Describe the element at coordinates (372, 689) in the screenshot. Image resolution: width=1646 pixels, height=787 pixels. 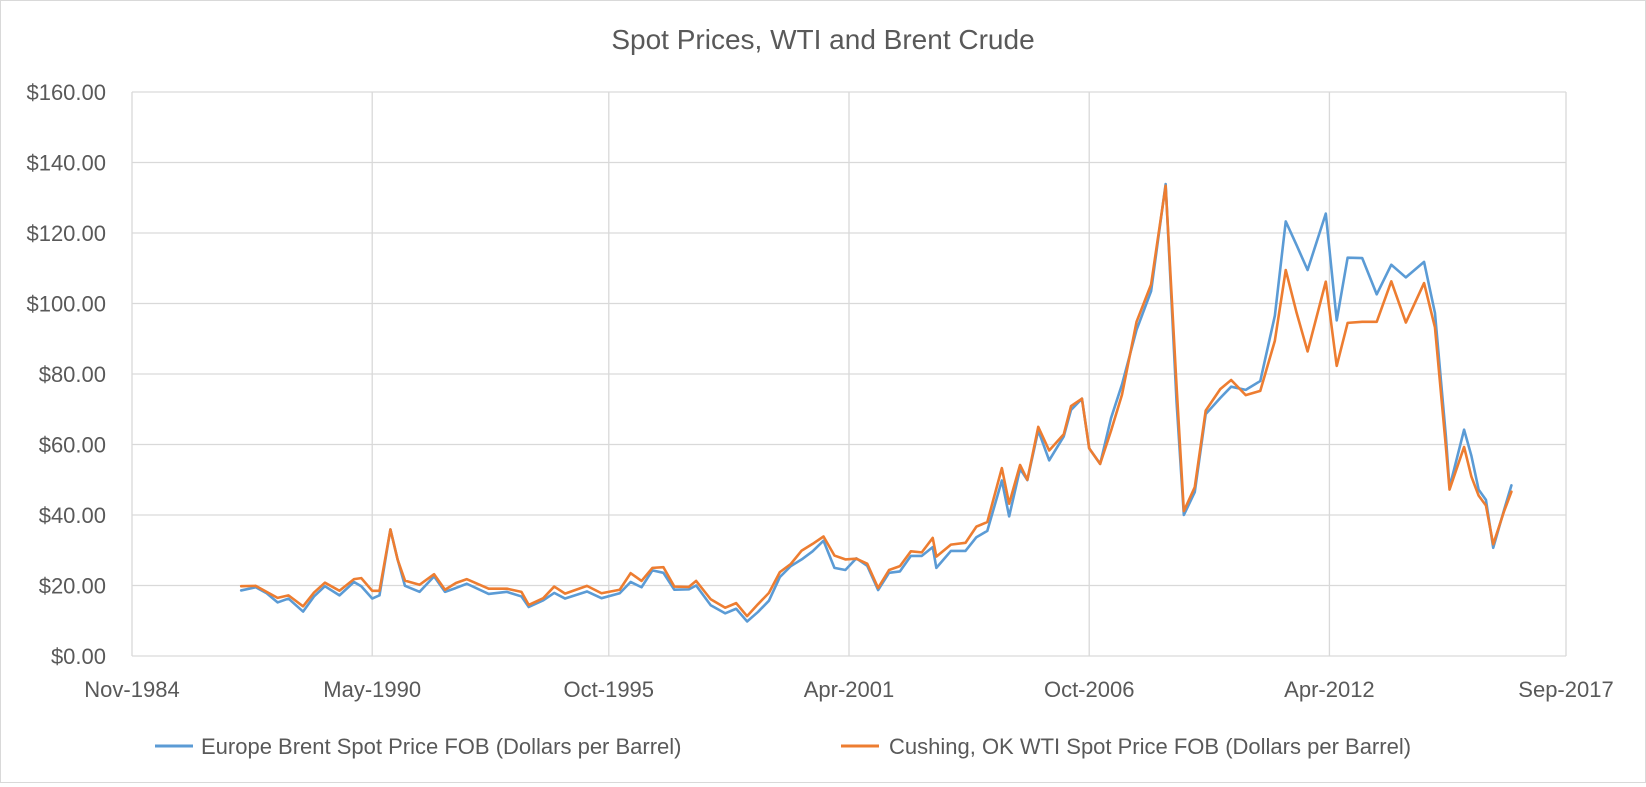
I see `x-tick-label: May-1990` at that location.